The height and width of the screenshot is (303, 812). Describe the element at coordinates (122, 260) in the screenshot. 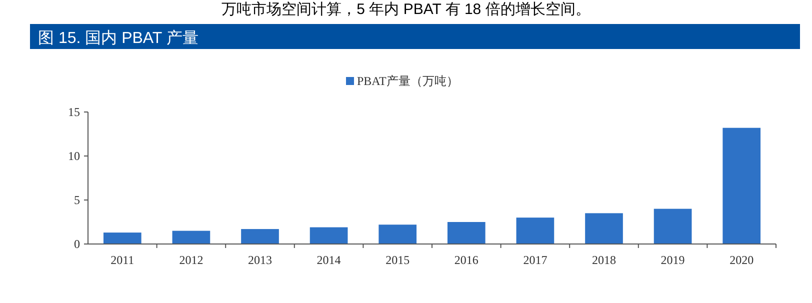

I see `x-tick-label: 2011` at that location.